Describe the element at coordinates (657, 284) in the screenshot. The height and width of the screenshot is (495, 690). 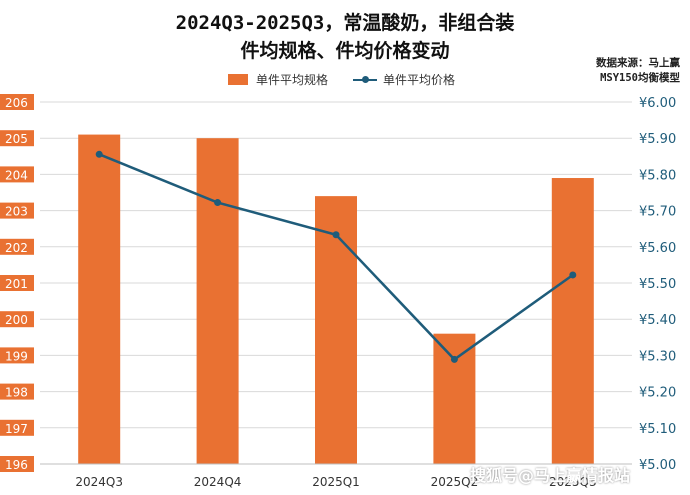
I see `right-tick-label: ¥5.50` at that location.